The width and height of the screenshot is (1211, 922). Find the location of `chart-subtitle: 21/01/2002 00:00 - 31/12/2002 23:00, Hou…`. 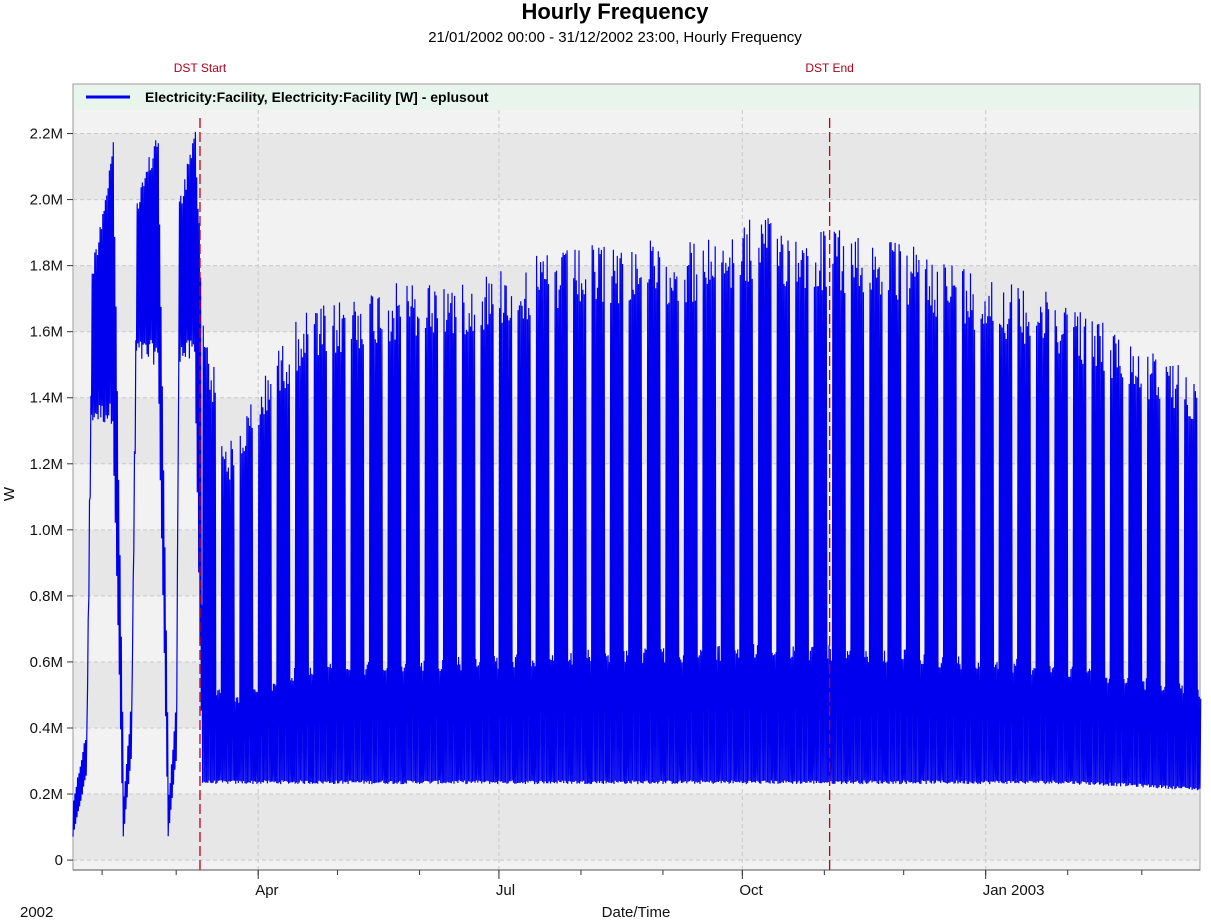

chart-subtitle: 21/01/2002 00:00 - 31/12/2002 23:00, Hou… is located at coordinates (615, 37).